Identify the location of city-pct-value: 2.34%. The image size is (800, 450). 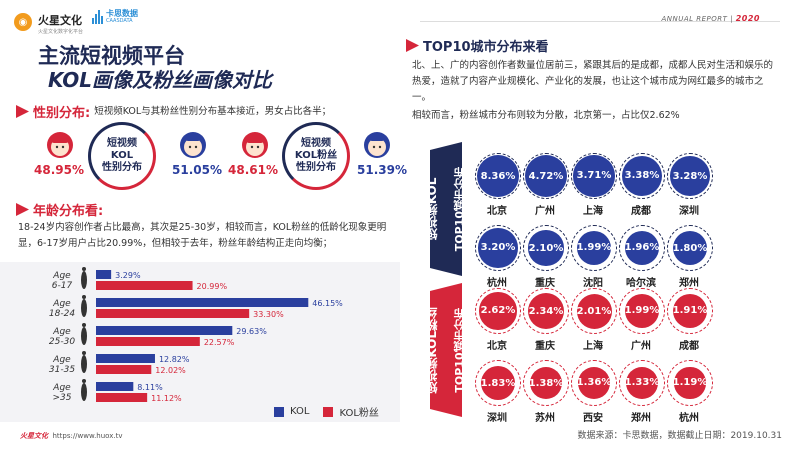
(546, 311).